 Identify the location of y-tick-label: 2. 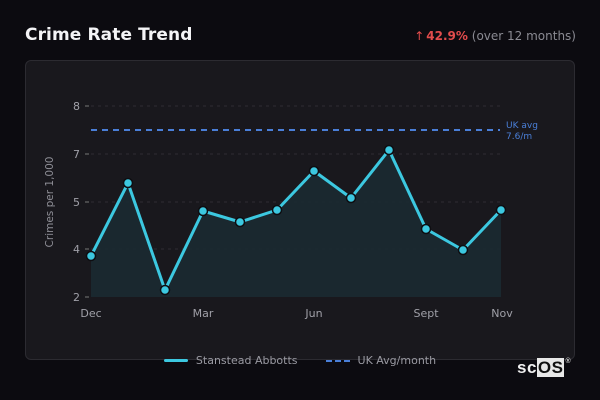
(76, 297).